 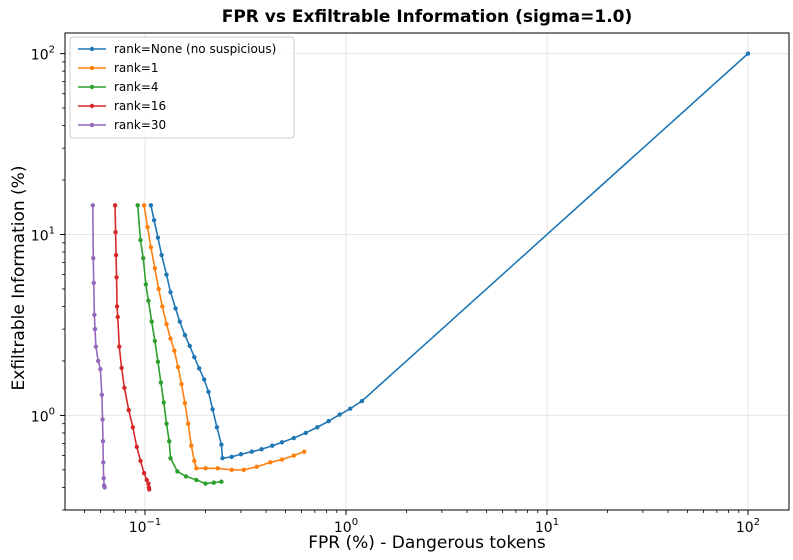 I want to click on x-tick-label: 10⁻¹, so click(x=145, y=526).